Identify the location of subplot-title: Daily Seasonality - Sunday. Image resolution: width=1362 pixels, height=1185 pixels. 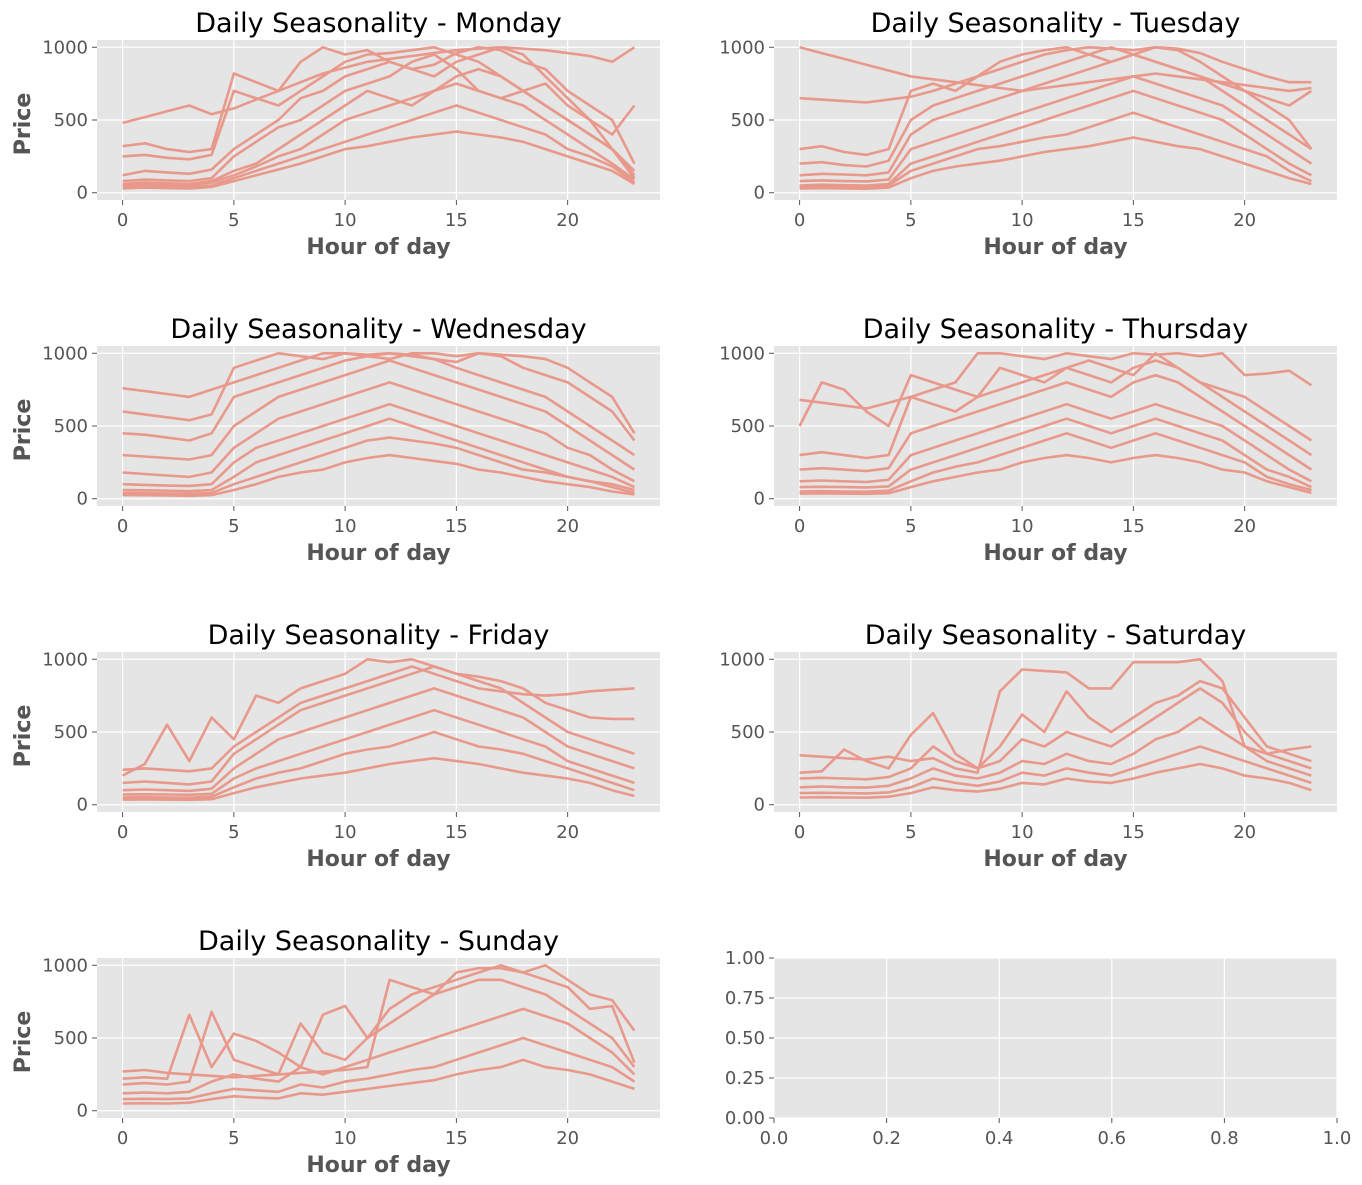
(378, 941).